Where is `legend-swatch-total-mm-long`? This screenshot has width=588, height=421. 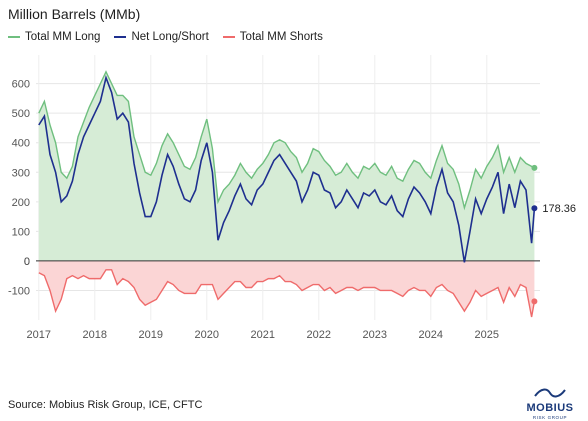
legend-swatch-total-mm-long is located at coordinates (14, 37).